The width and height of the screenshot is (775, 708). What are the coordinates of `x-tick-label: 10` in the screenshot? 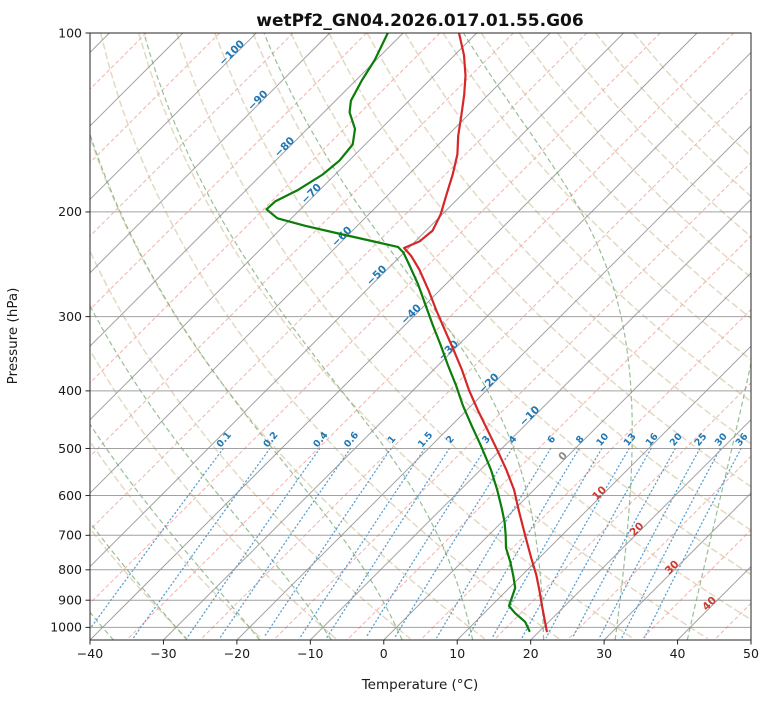 It's located at (457, 653).